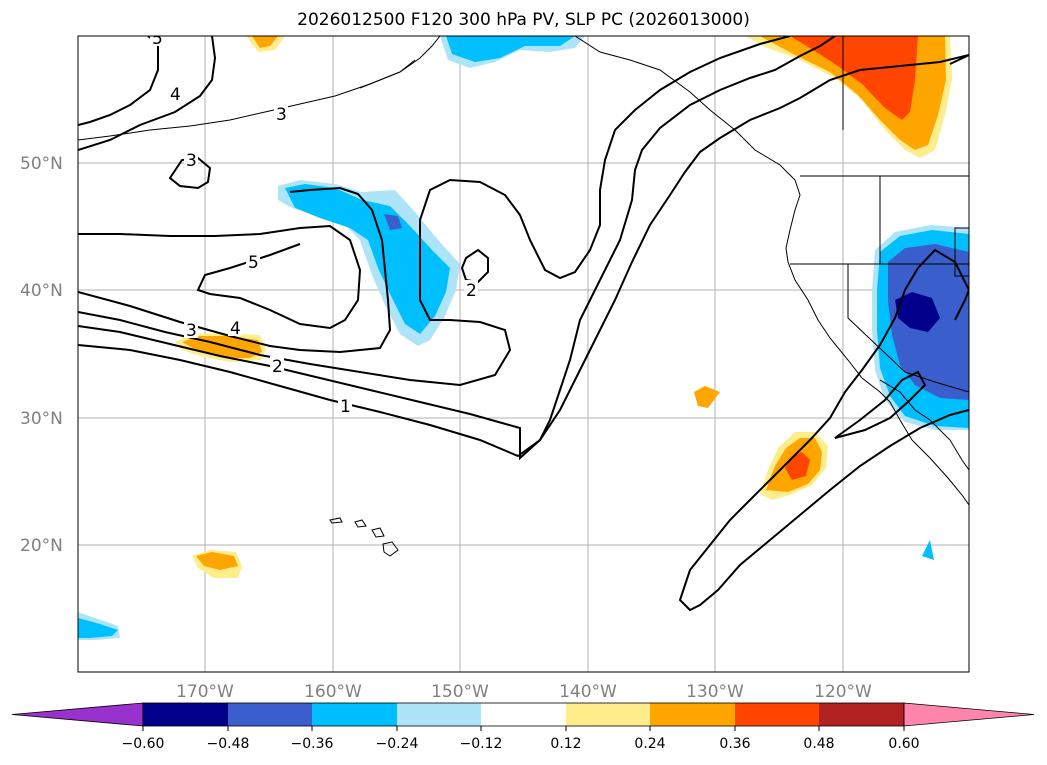 The image size is (1047, 765). Describe the element at coordinates (345, 407) in the screenshot. I see `contour-label-1: 1` at that location.